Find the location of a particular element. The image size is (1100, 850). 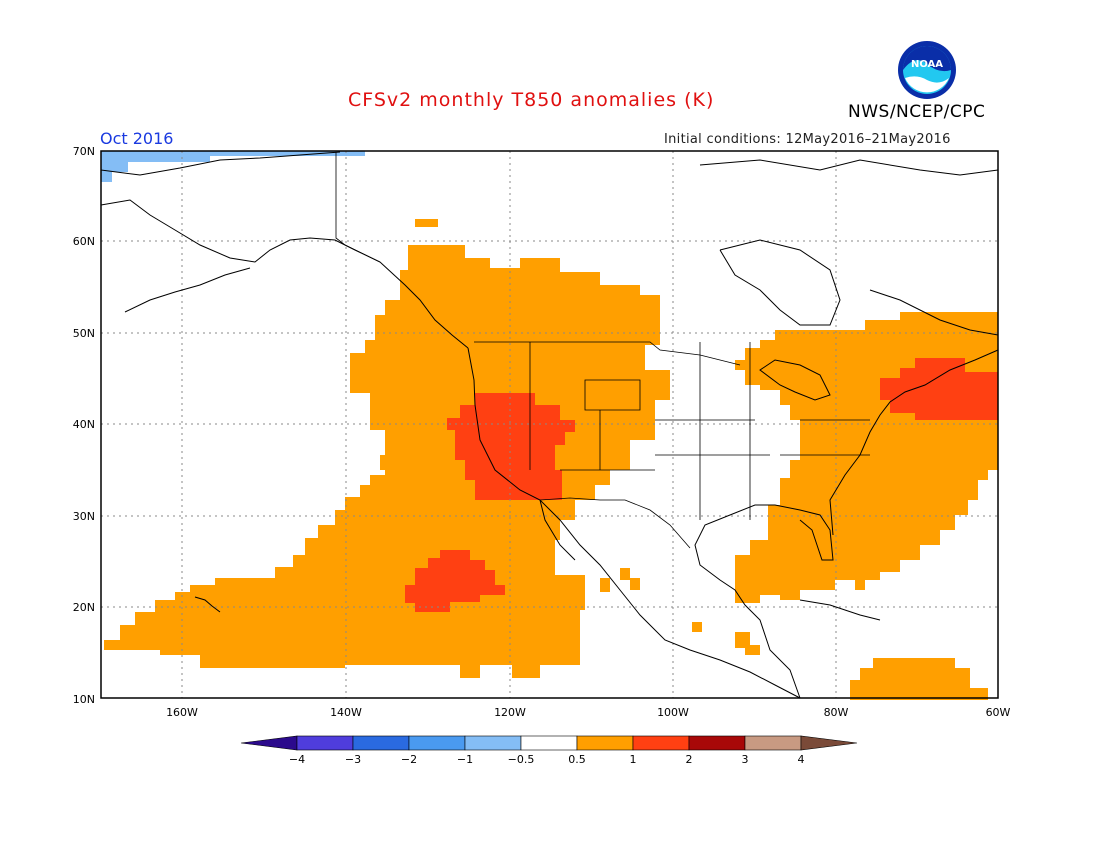

colorbar-label: −0.5 is located at coordinates (521, 759).